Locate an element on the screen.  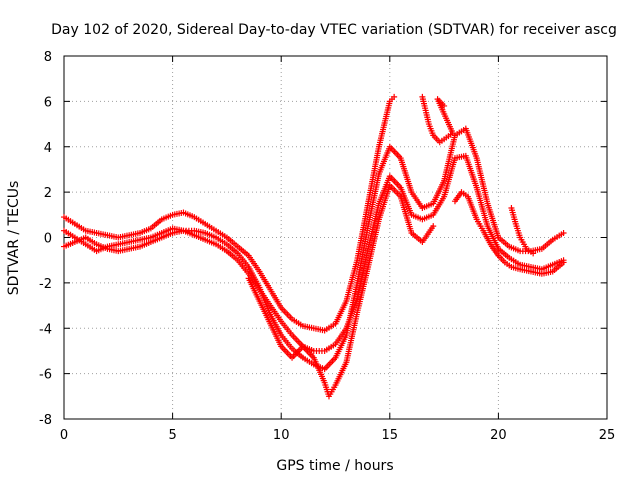
x-tick-label: 0 is located at coordinates (64, 435).